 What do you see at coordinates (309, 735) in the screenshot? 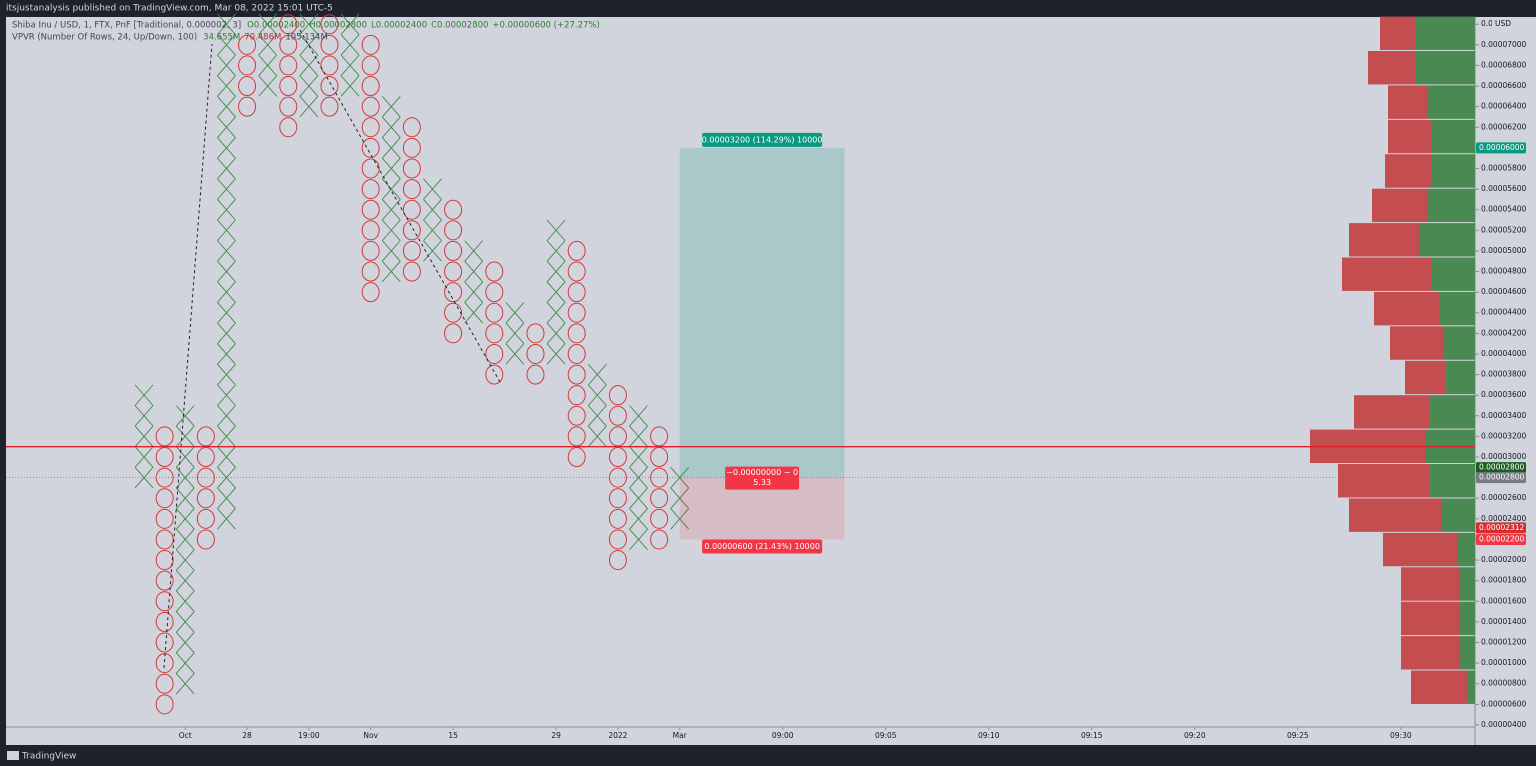
I see `x-tick-label: 19:00` at bounding box center [309, 735].